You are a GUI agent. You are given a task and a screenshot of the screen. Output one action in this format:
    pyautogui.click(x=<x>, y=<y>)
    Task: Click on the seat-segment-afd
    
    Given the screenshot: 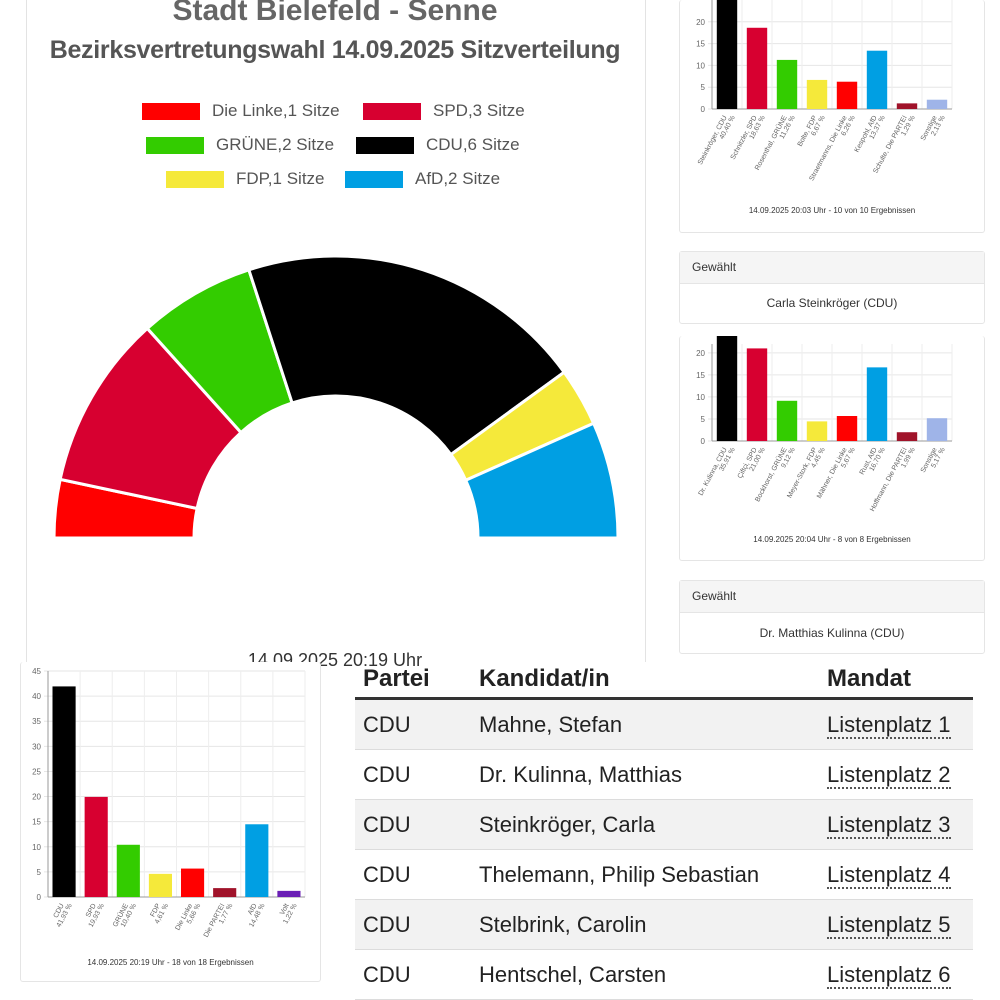 What is the action you would take?
    pyautogui.click(x=541, y=480)
    